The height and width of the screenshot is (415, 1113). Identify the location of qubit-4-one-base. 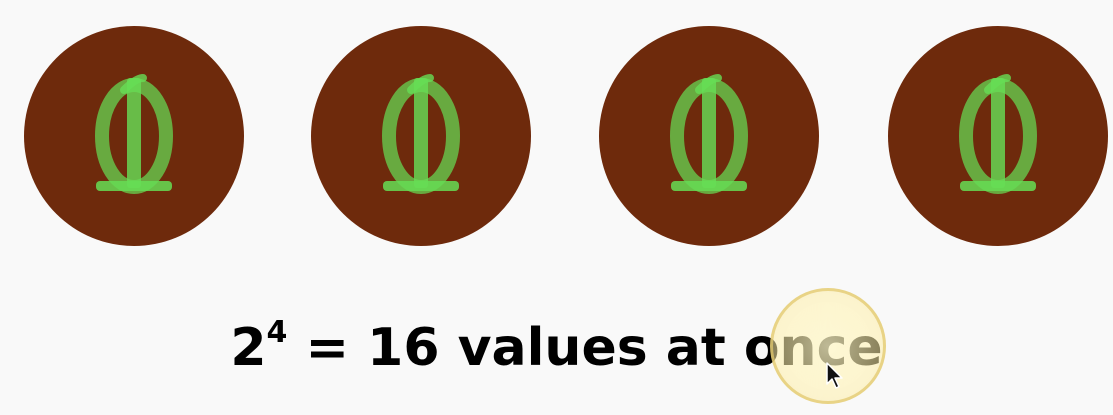
(998, 186).